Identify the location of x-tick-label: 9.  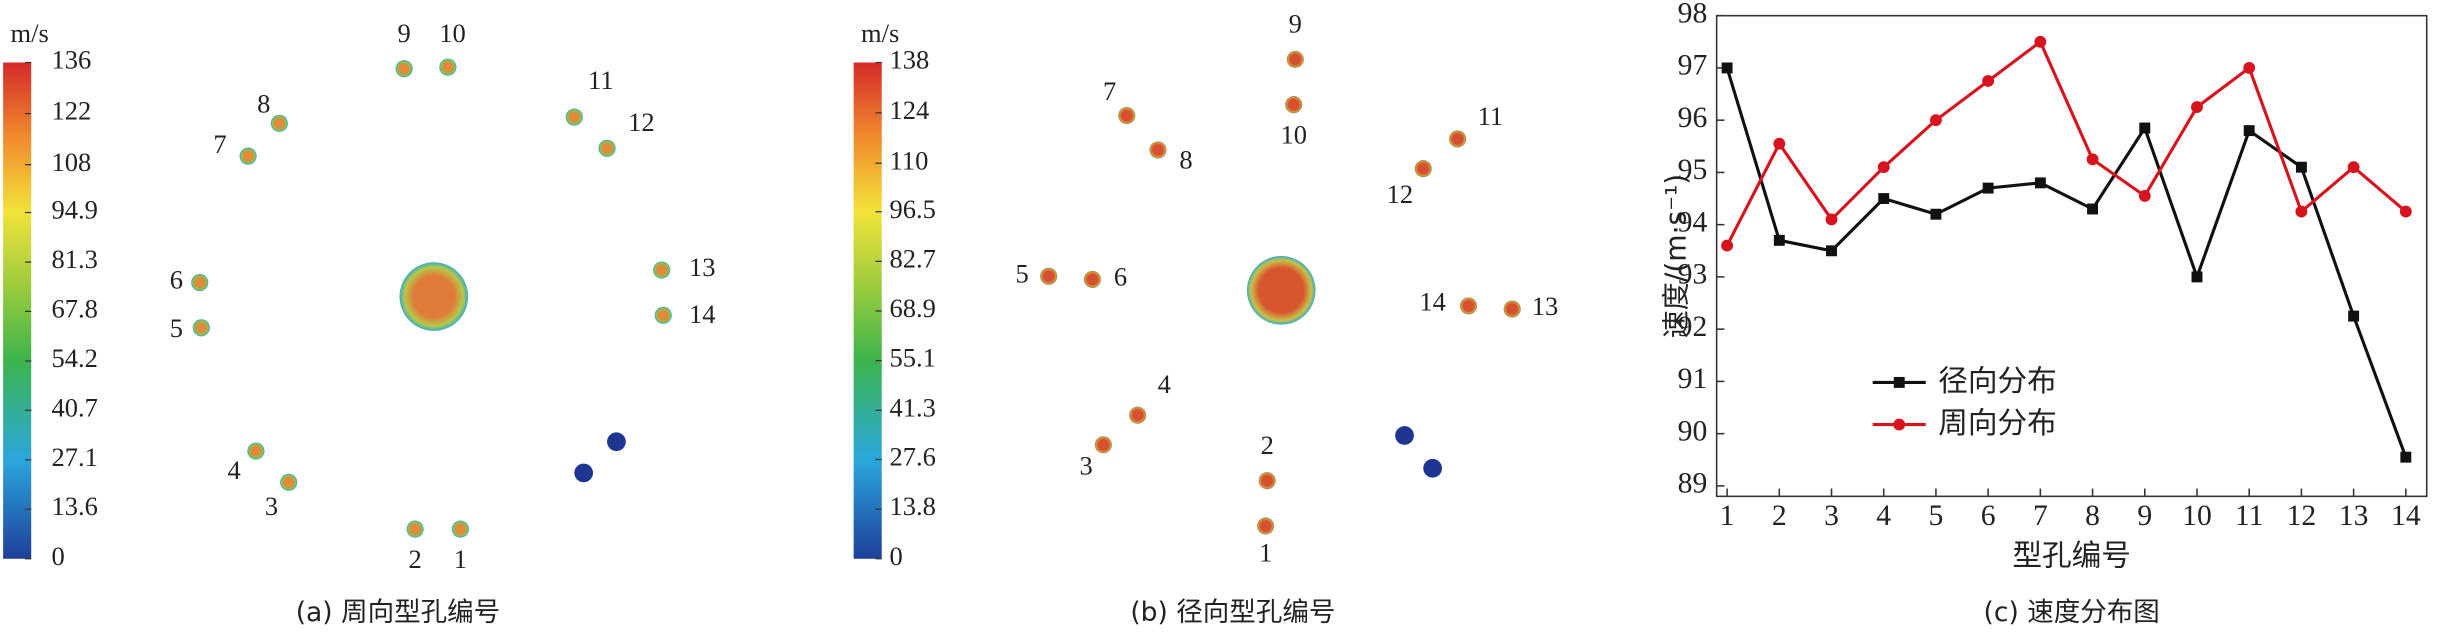
(2144, 516).